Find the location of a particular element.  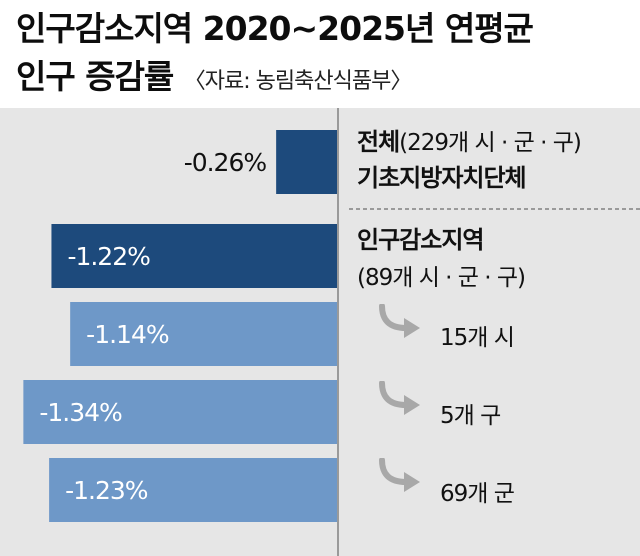

label-total-count: (229개 시 · 군 · 구) is located at coordinates (490, 143).